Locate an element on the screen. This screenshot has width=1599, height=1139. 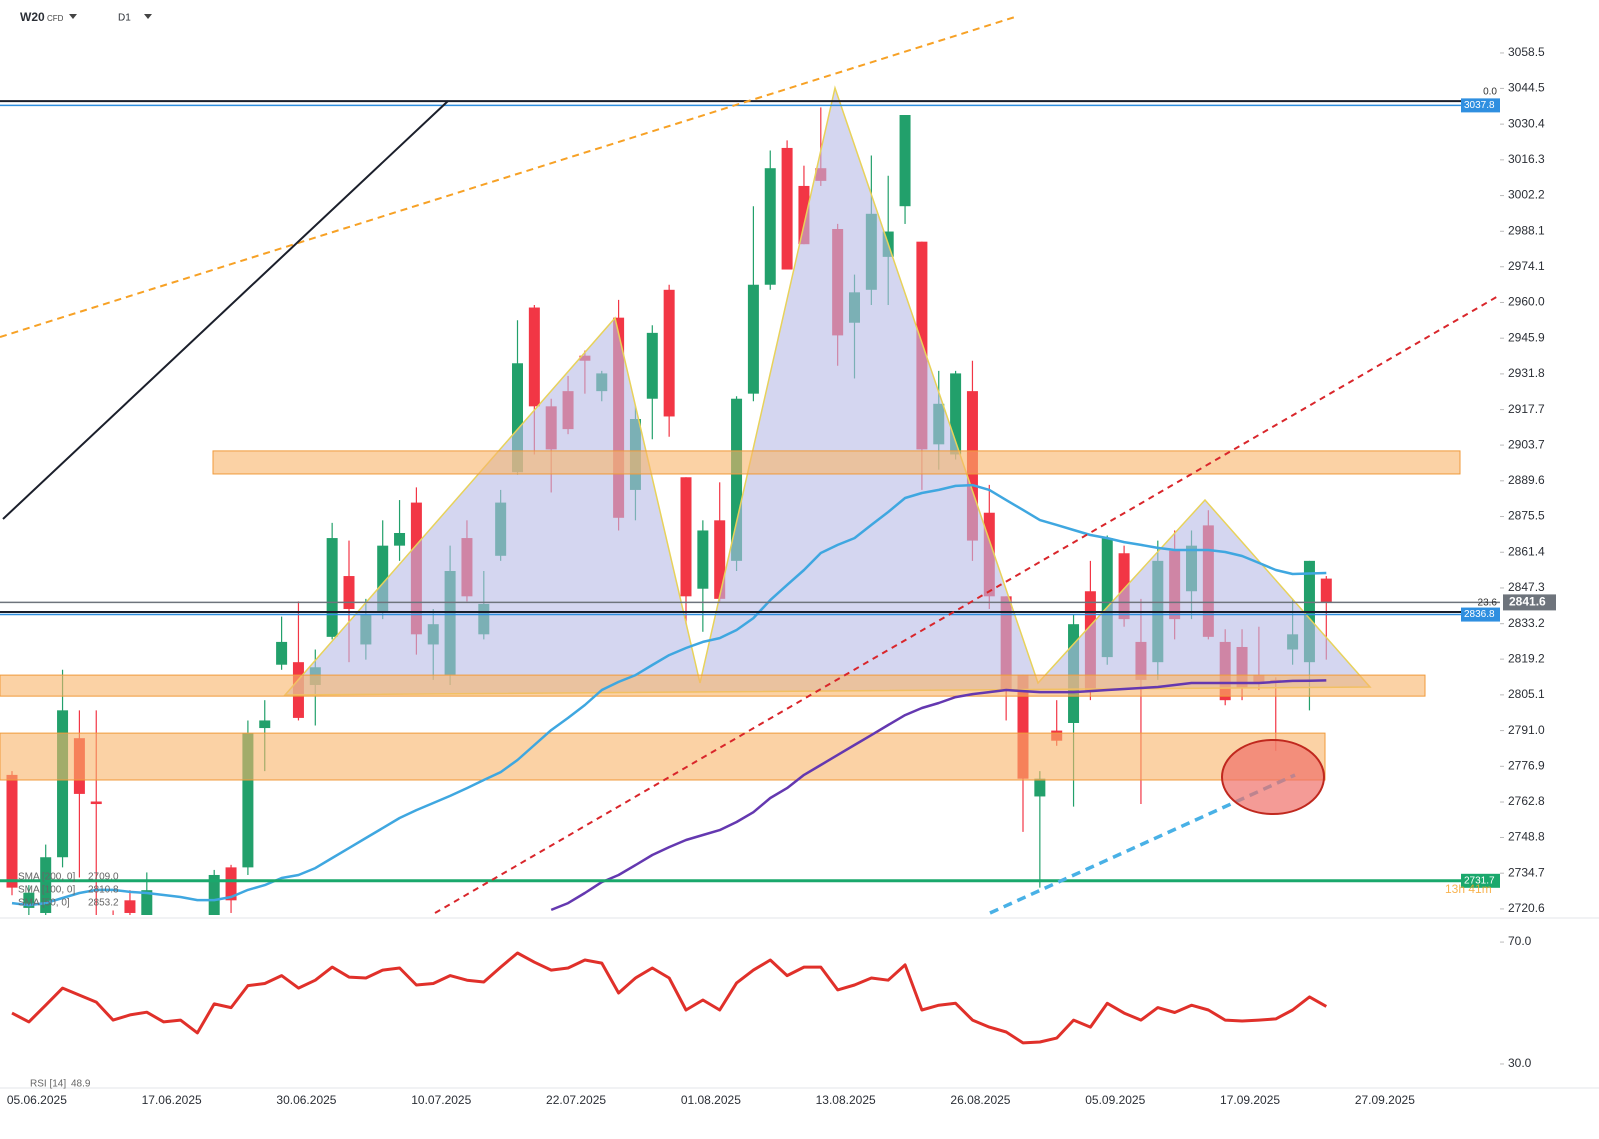
countdown: 13h 41m is located at coordinates (1468, 889).